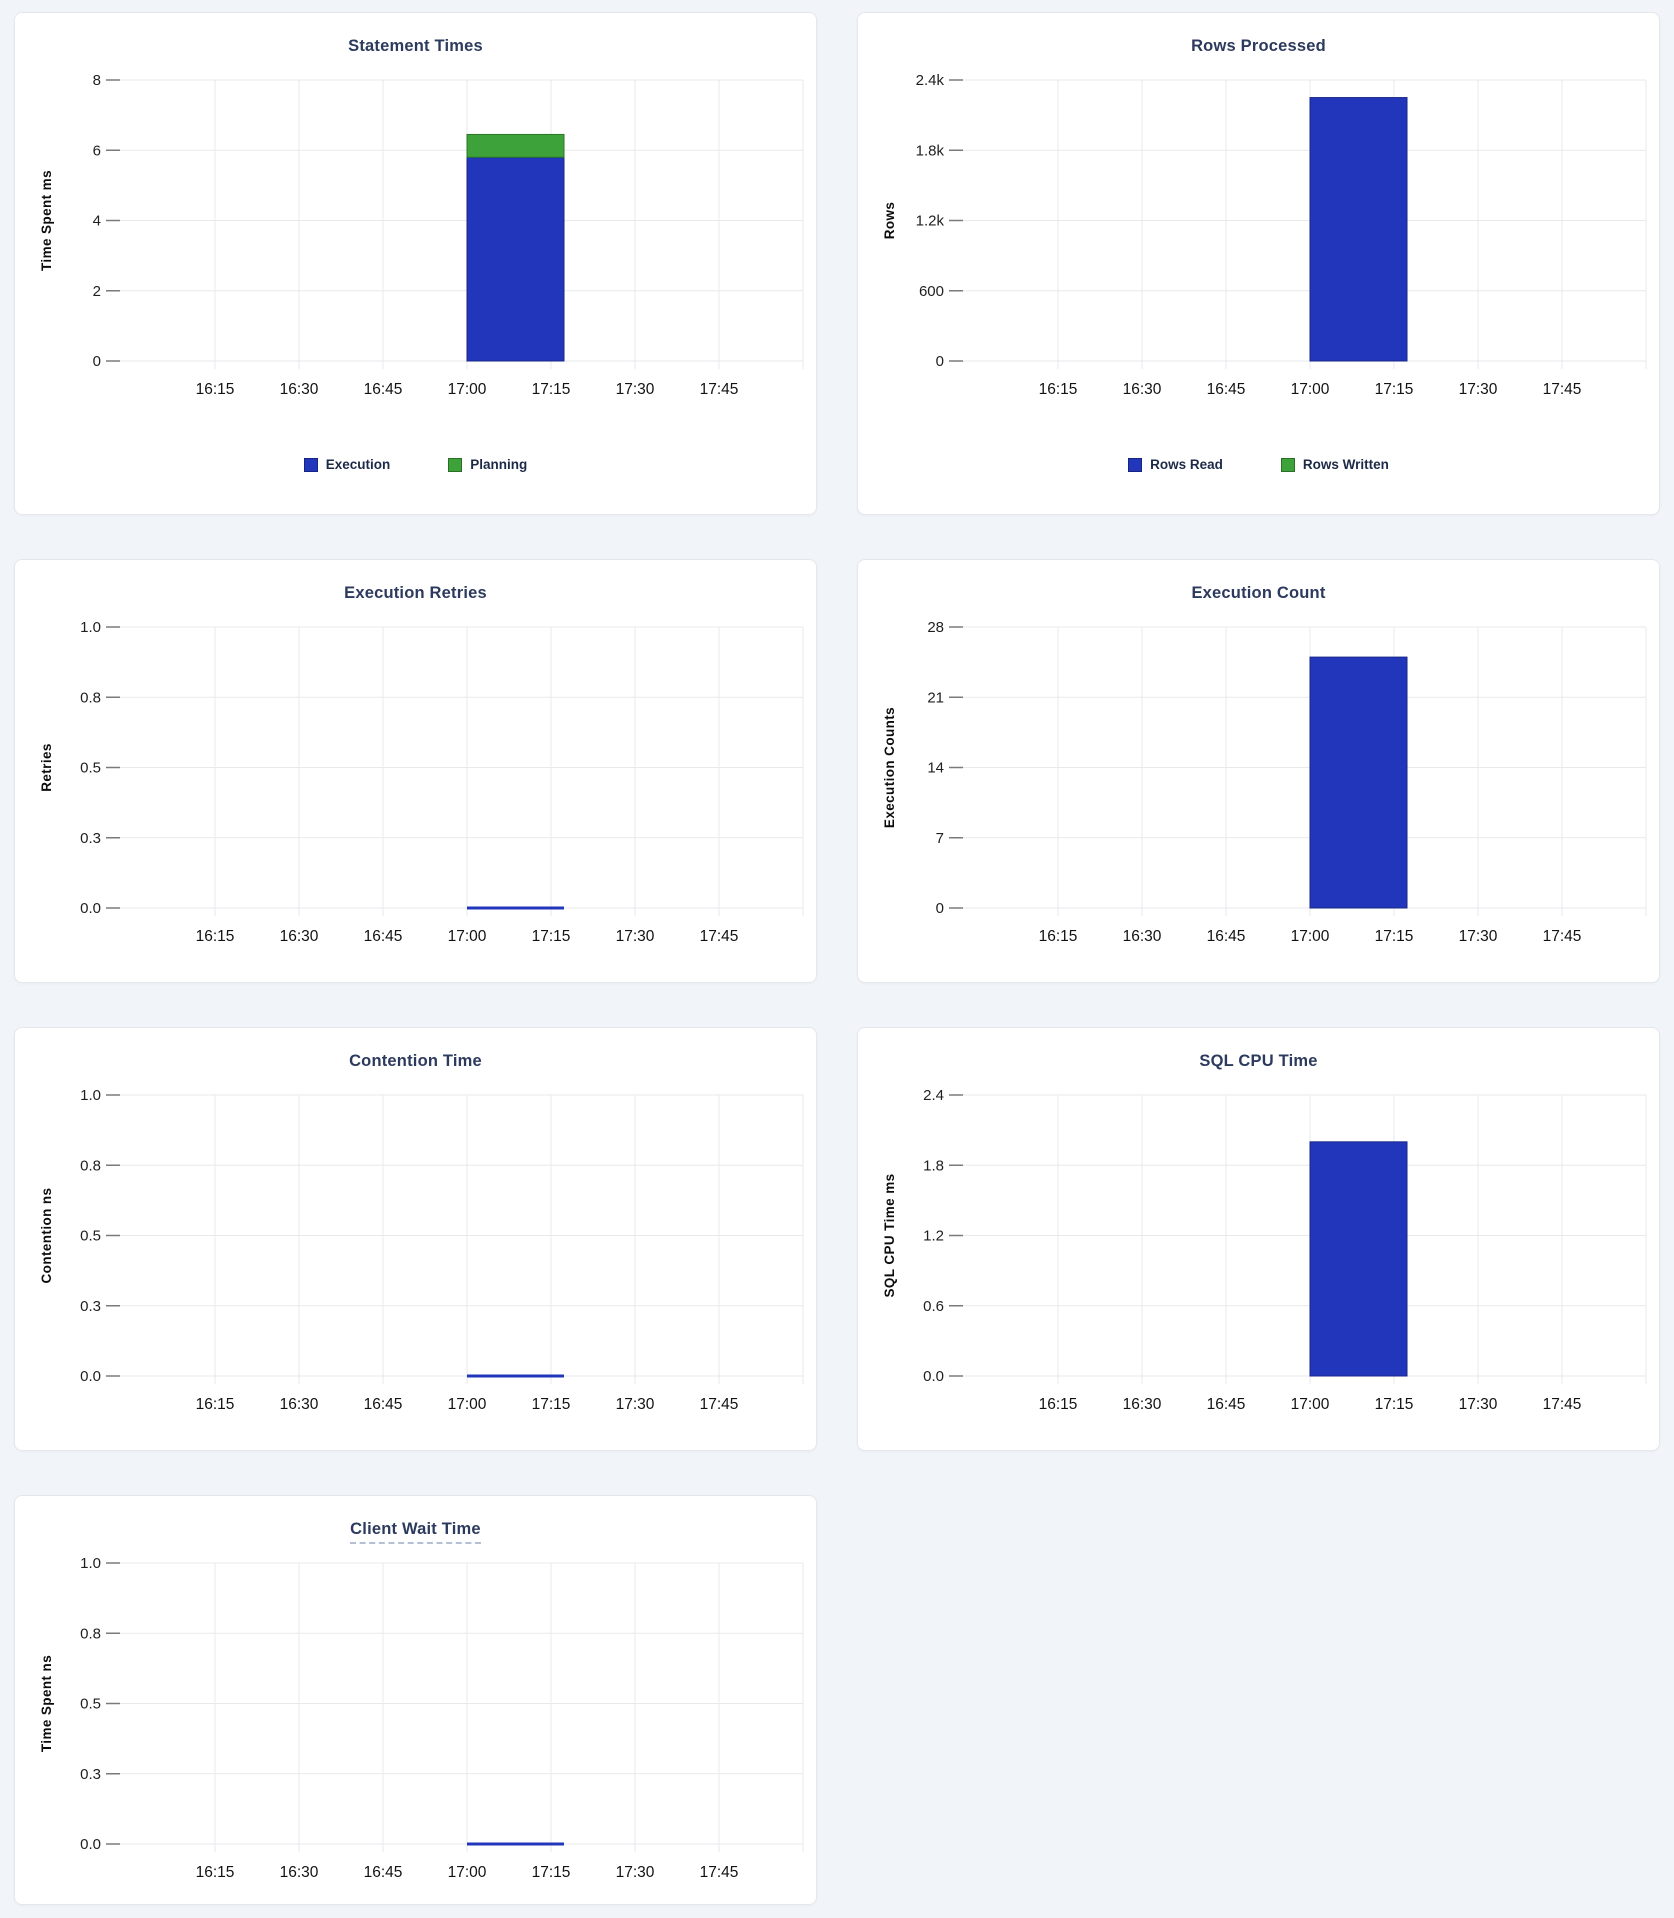  I want to click on bar-planning, so click(515, 145).